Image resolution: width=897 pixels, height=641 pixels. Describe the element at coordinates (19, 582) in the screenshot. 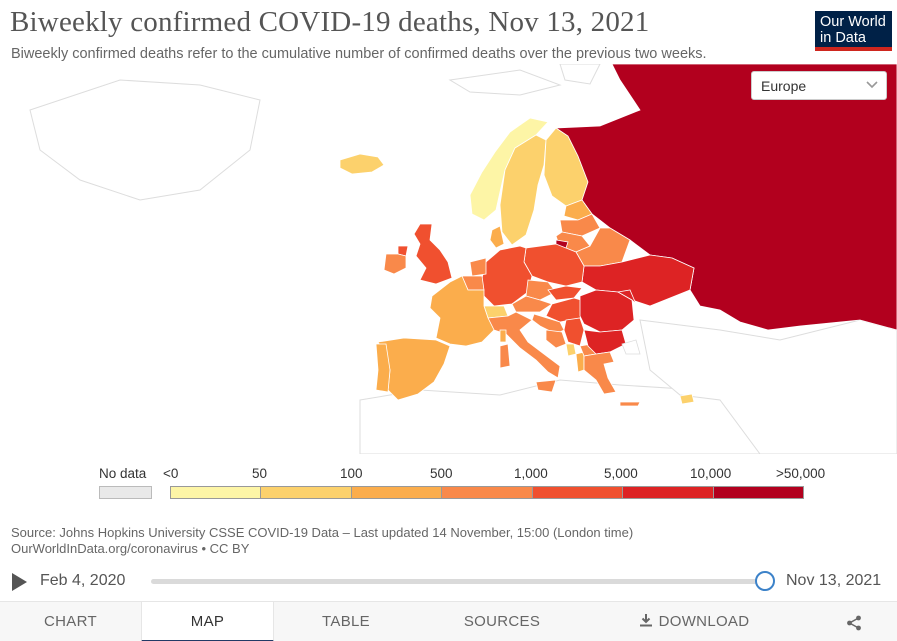

I see `play-icon` at that location.